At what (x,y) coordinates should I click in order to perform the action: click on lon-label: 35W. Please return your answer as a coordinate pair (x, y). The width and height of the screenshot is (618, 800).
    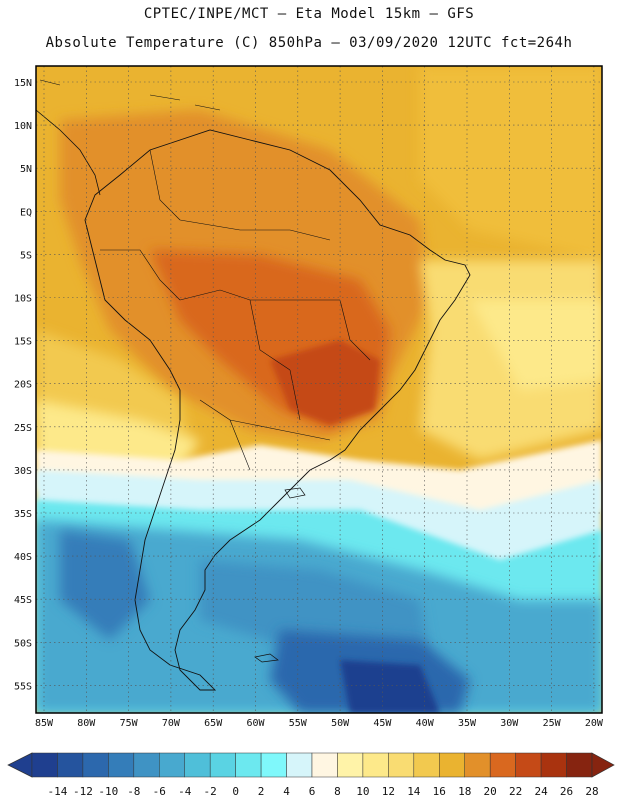
    Looking at the image, I should click on (467, 723).